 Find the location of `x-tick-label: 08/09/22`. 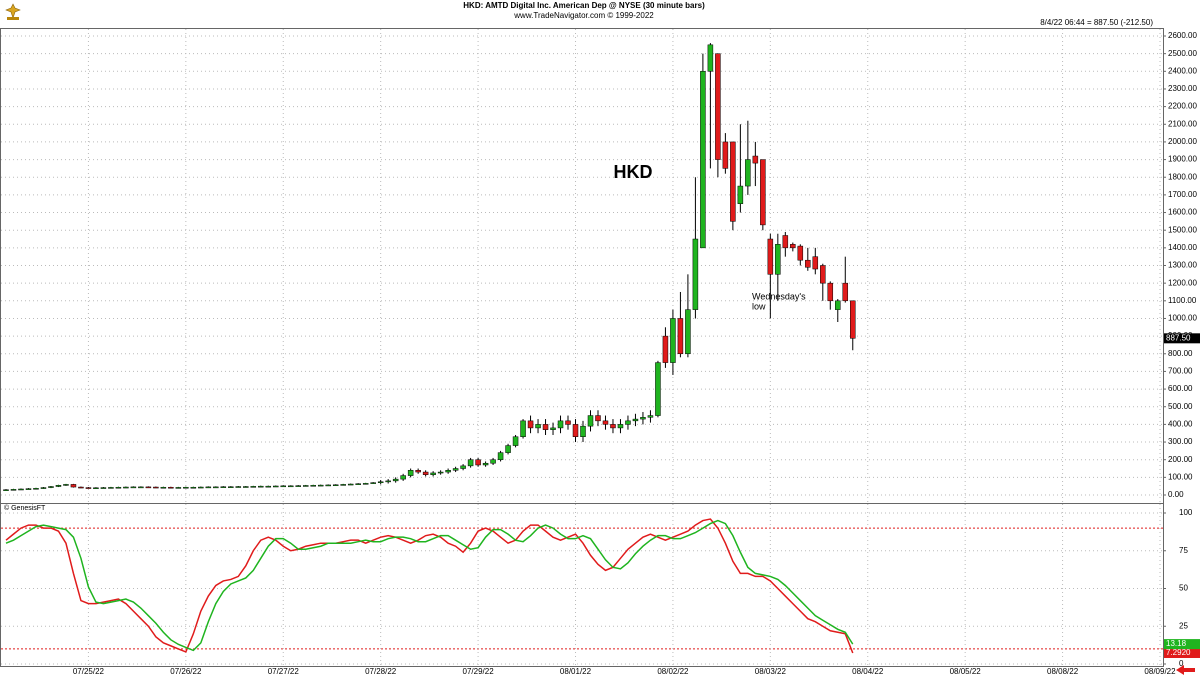

x-tick-label: 08/09/22 is located at coordinates (1160, 671).